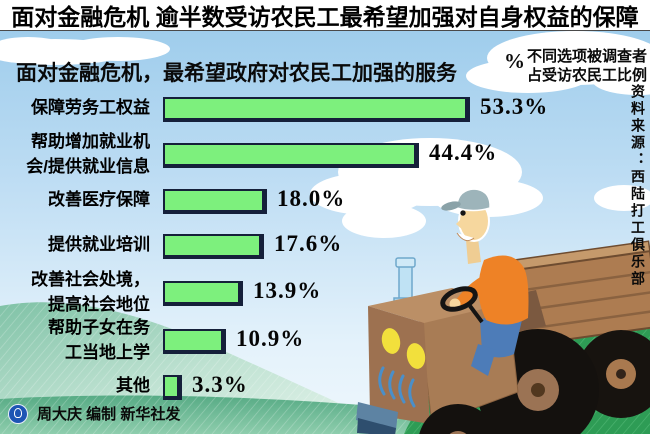  Describe the element at coordinates (377, 416) in the screenshot. I see `bumper` at that location.